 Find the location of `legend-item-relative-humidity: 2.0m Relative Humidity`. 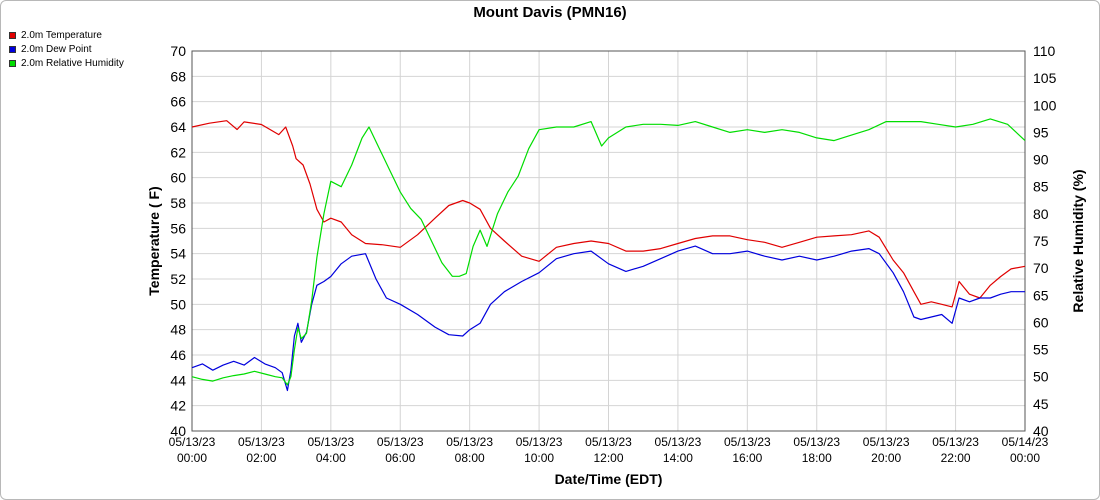

legend-item-relative-humidity: 2.0m Relative Humidity is located at coordinates (66, 63).